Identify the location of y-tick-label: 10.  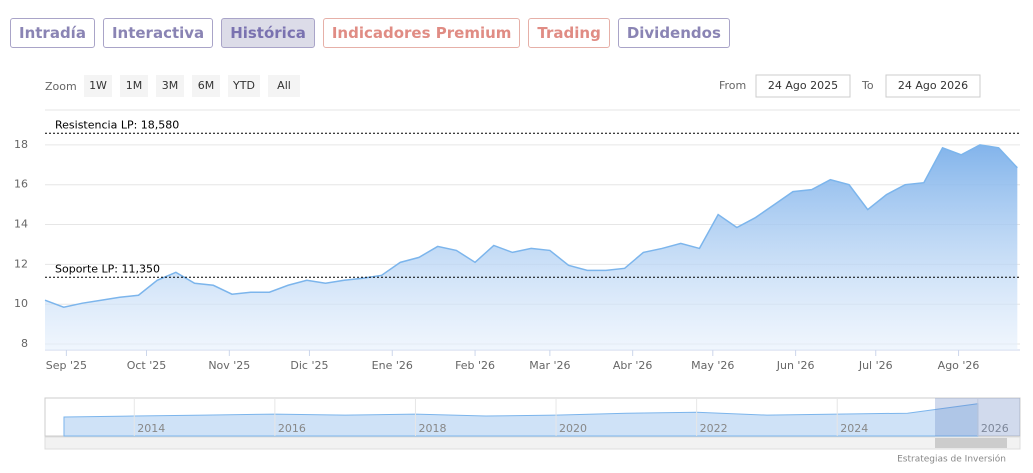
(21, 303).